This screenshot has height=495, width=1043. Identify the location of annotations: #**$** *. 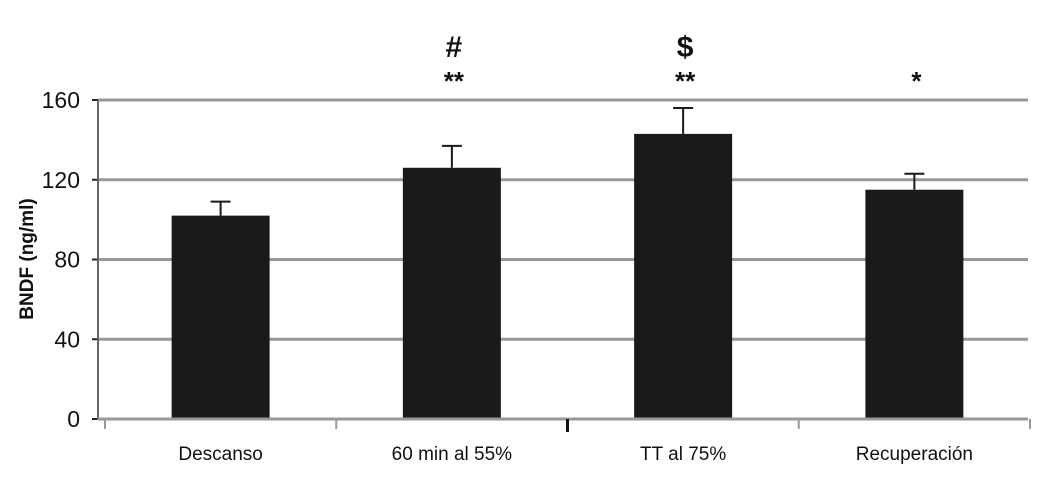
(683, 63).